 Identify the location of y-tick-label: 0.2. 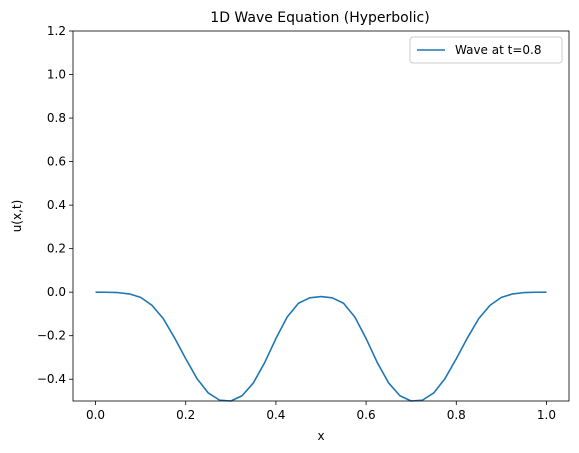
(56, 249).